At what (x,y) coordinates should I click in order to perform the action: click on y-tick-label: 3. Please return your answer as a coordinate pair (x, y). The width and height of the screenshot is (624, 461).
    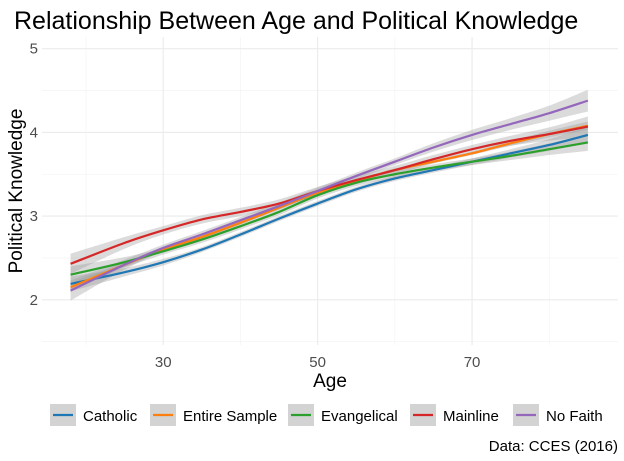
    Looking at the image, I should click on (34, 216).